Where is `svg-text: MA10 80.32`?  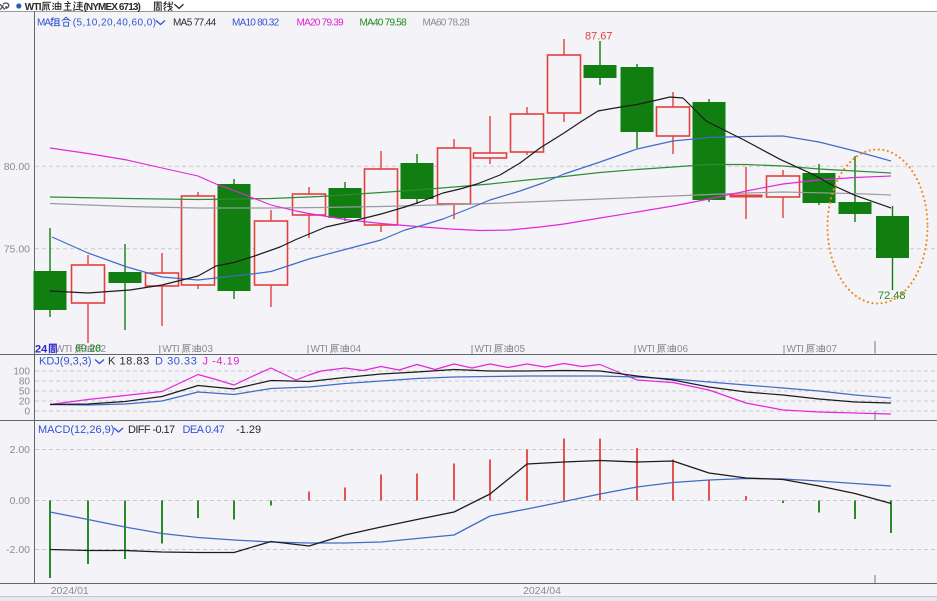 svg-text: MA10 80.32 is located at coordinates (256, 23).